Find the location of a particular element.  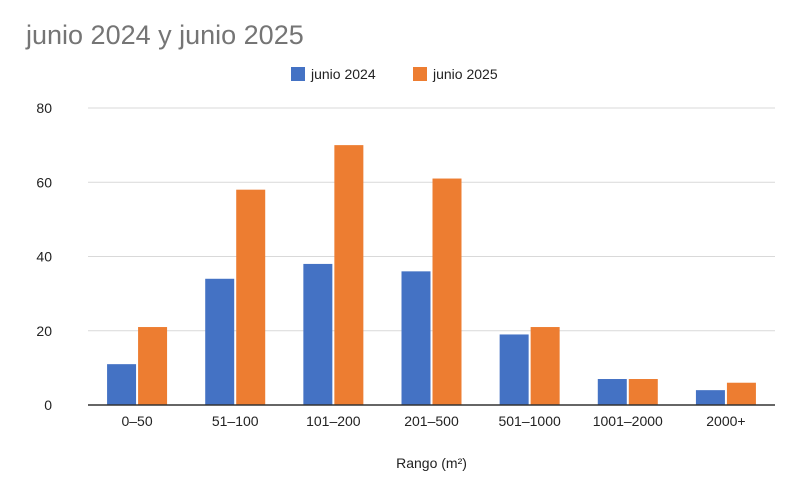

x-tick-label: 1001–2000 is located at coordinates (628, 421).